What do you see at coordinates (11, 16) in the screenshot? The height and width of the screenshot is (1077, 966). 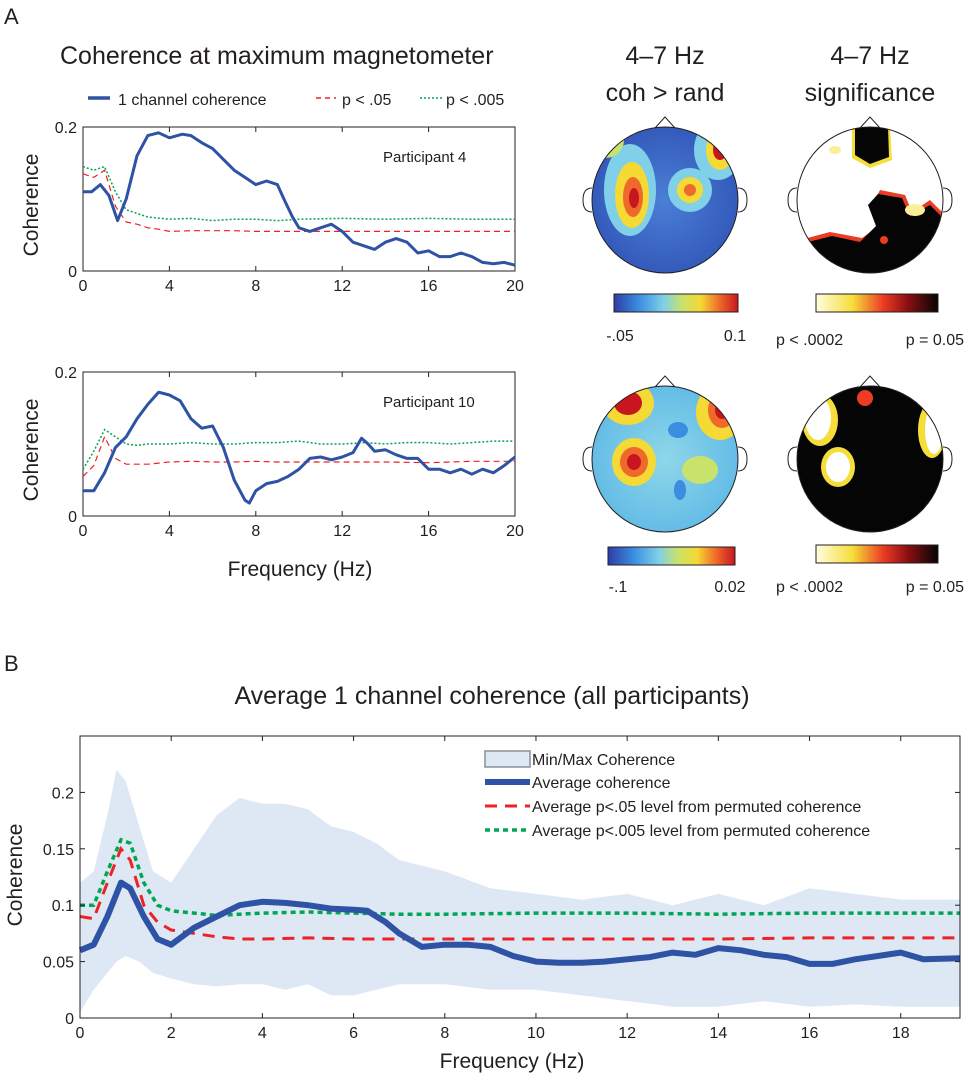 I see `panel-a-label: A` at bounding box center [11, 16].